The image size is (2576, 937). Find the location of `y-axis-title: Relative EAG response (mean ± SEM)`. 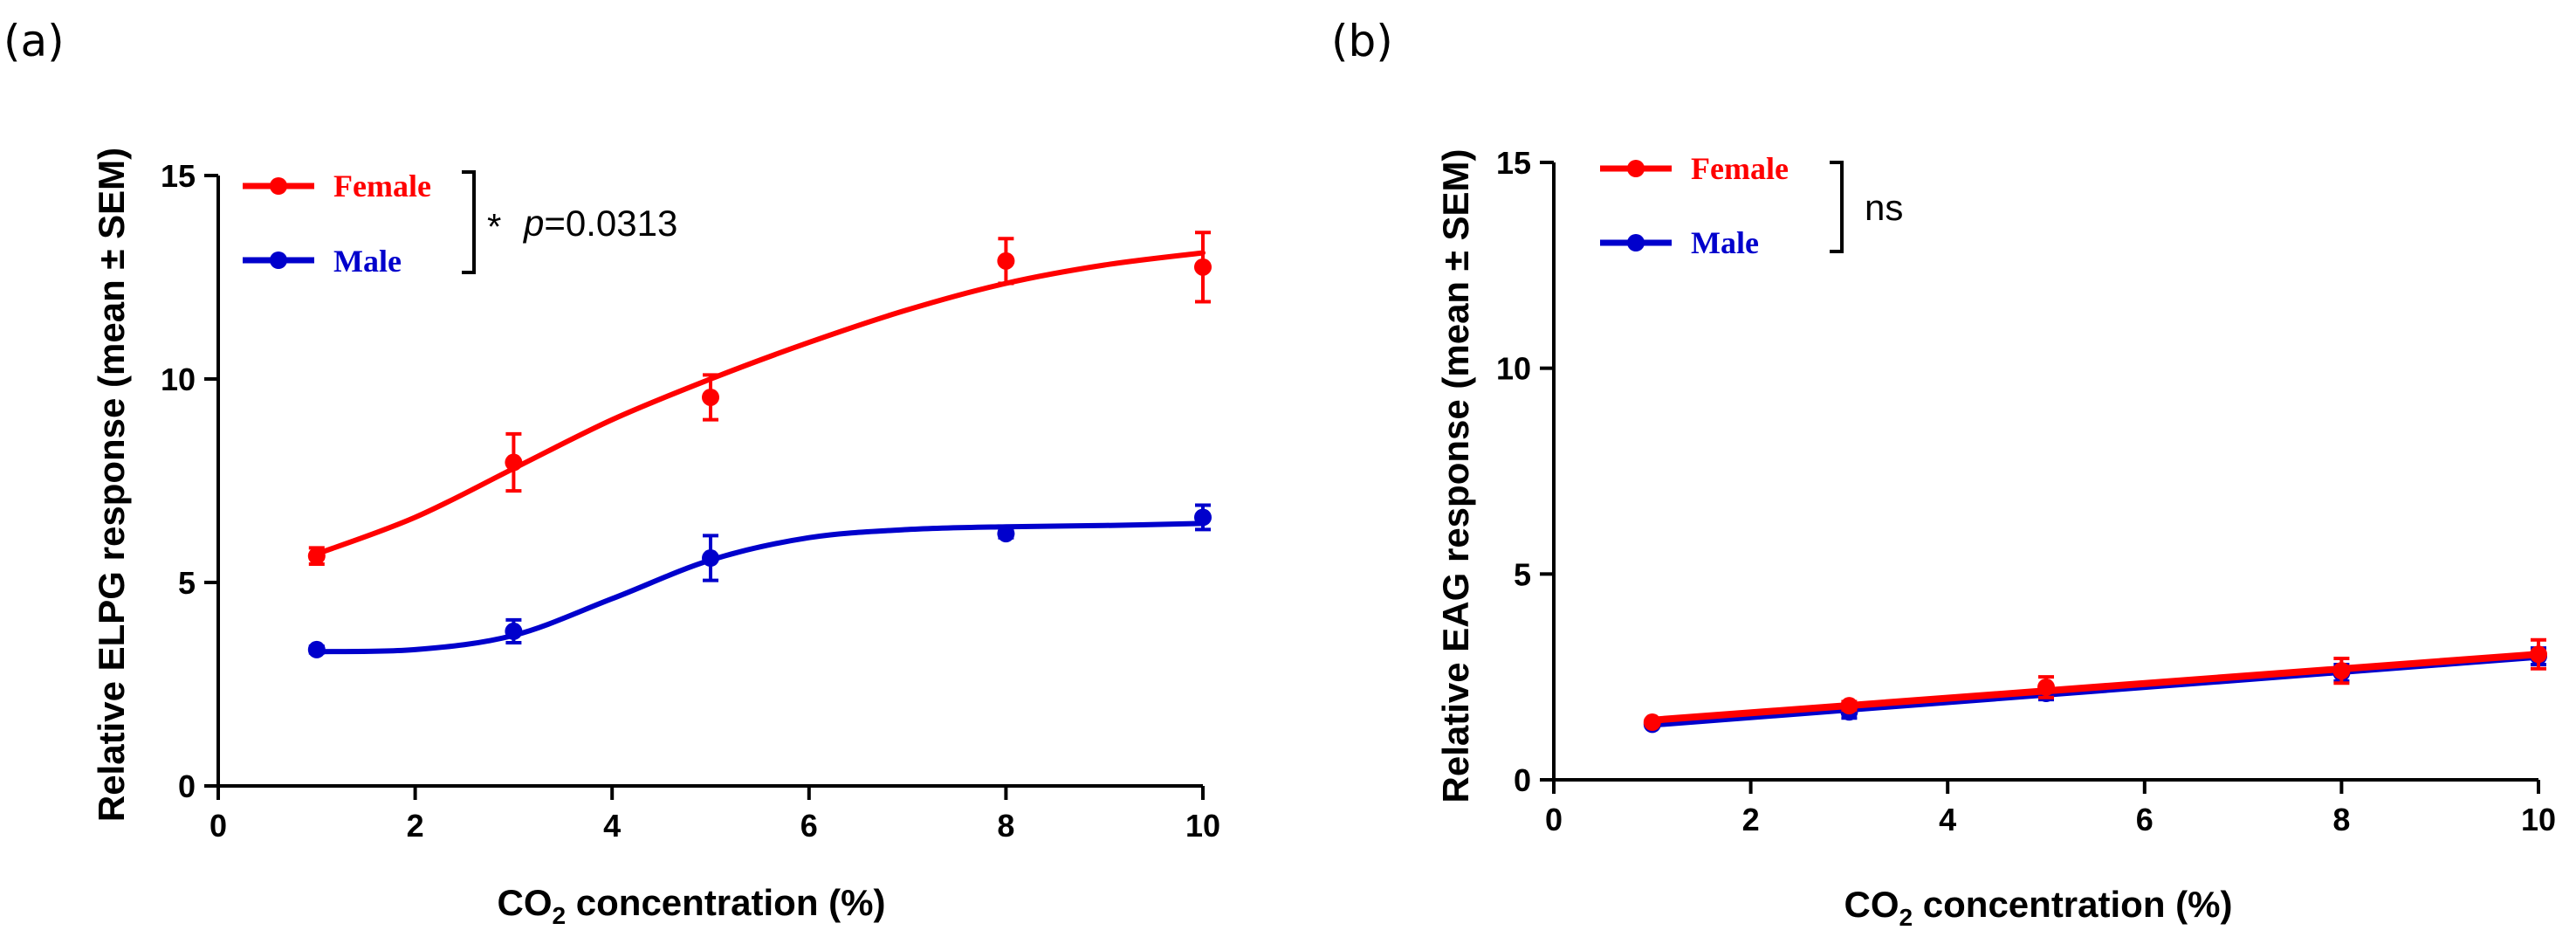

y-axis-title: Relative EAG response (mean ± SEM) is located at coordinates (1455, 476).